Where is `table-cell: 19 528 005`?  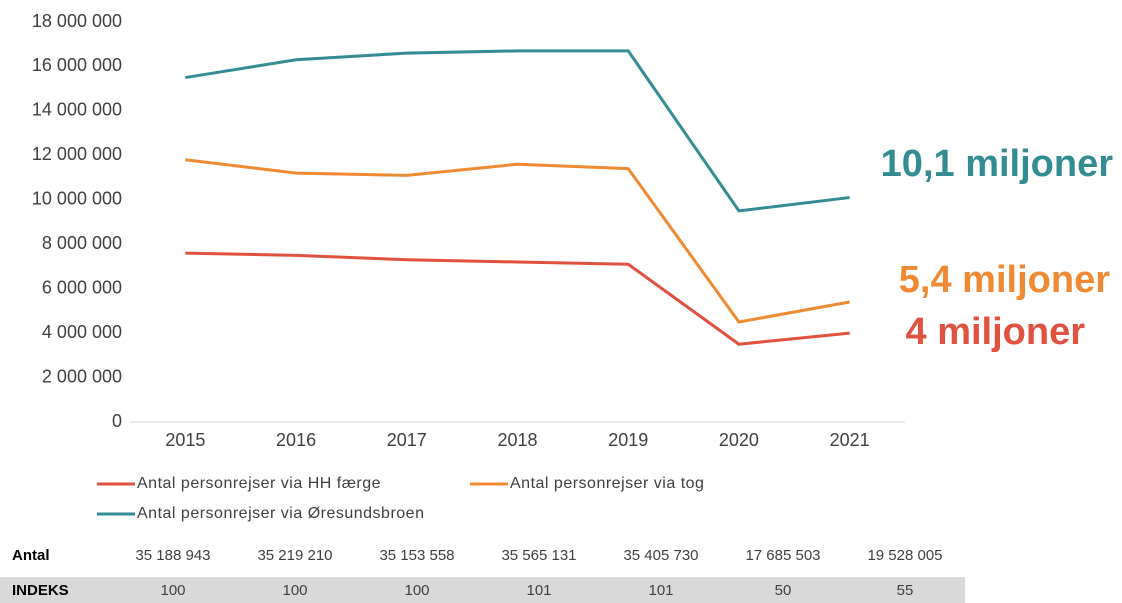 table-cell: 19 528 005 is located at coordinates (904, 555).